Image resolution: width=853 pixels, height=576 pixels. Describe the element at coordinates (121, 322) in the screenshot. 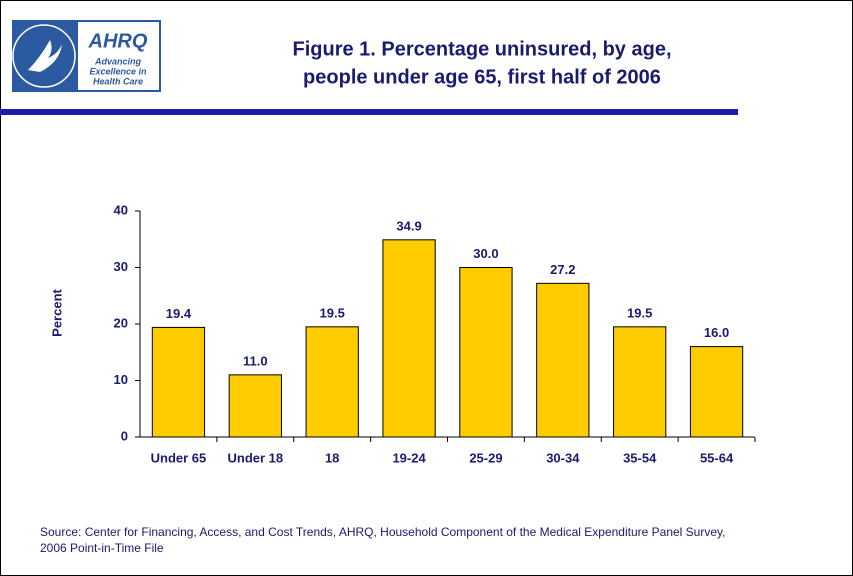

I see `y-tick-label: 20` at that location.